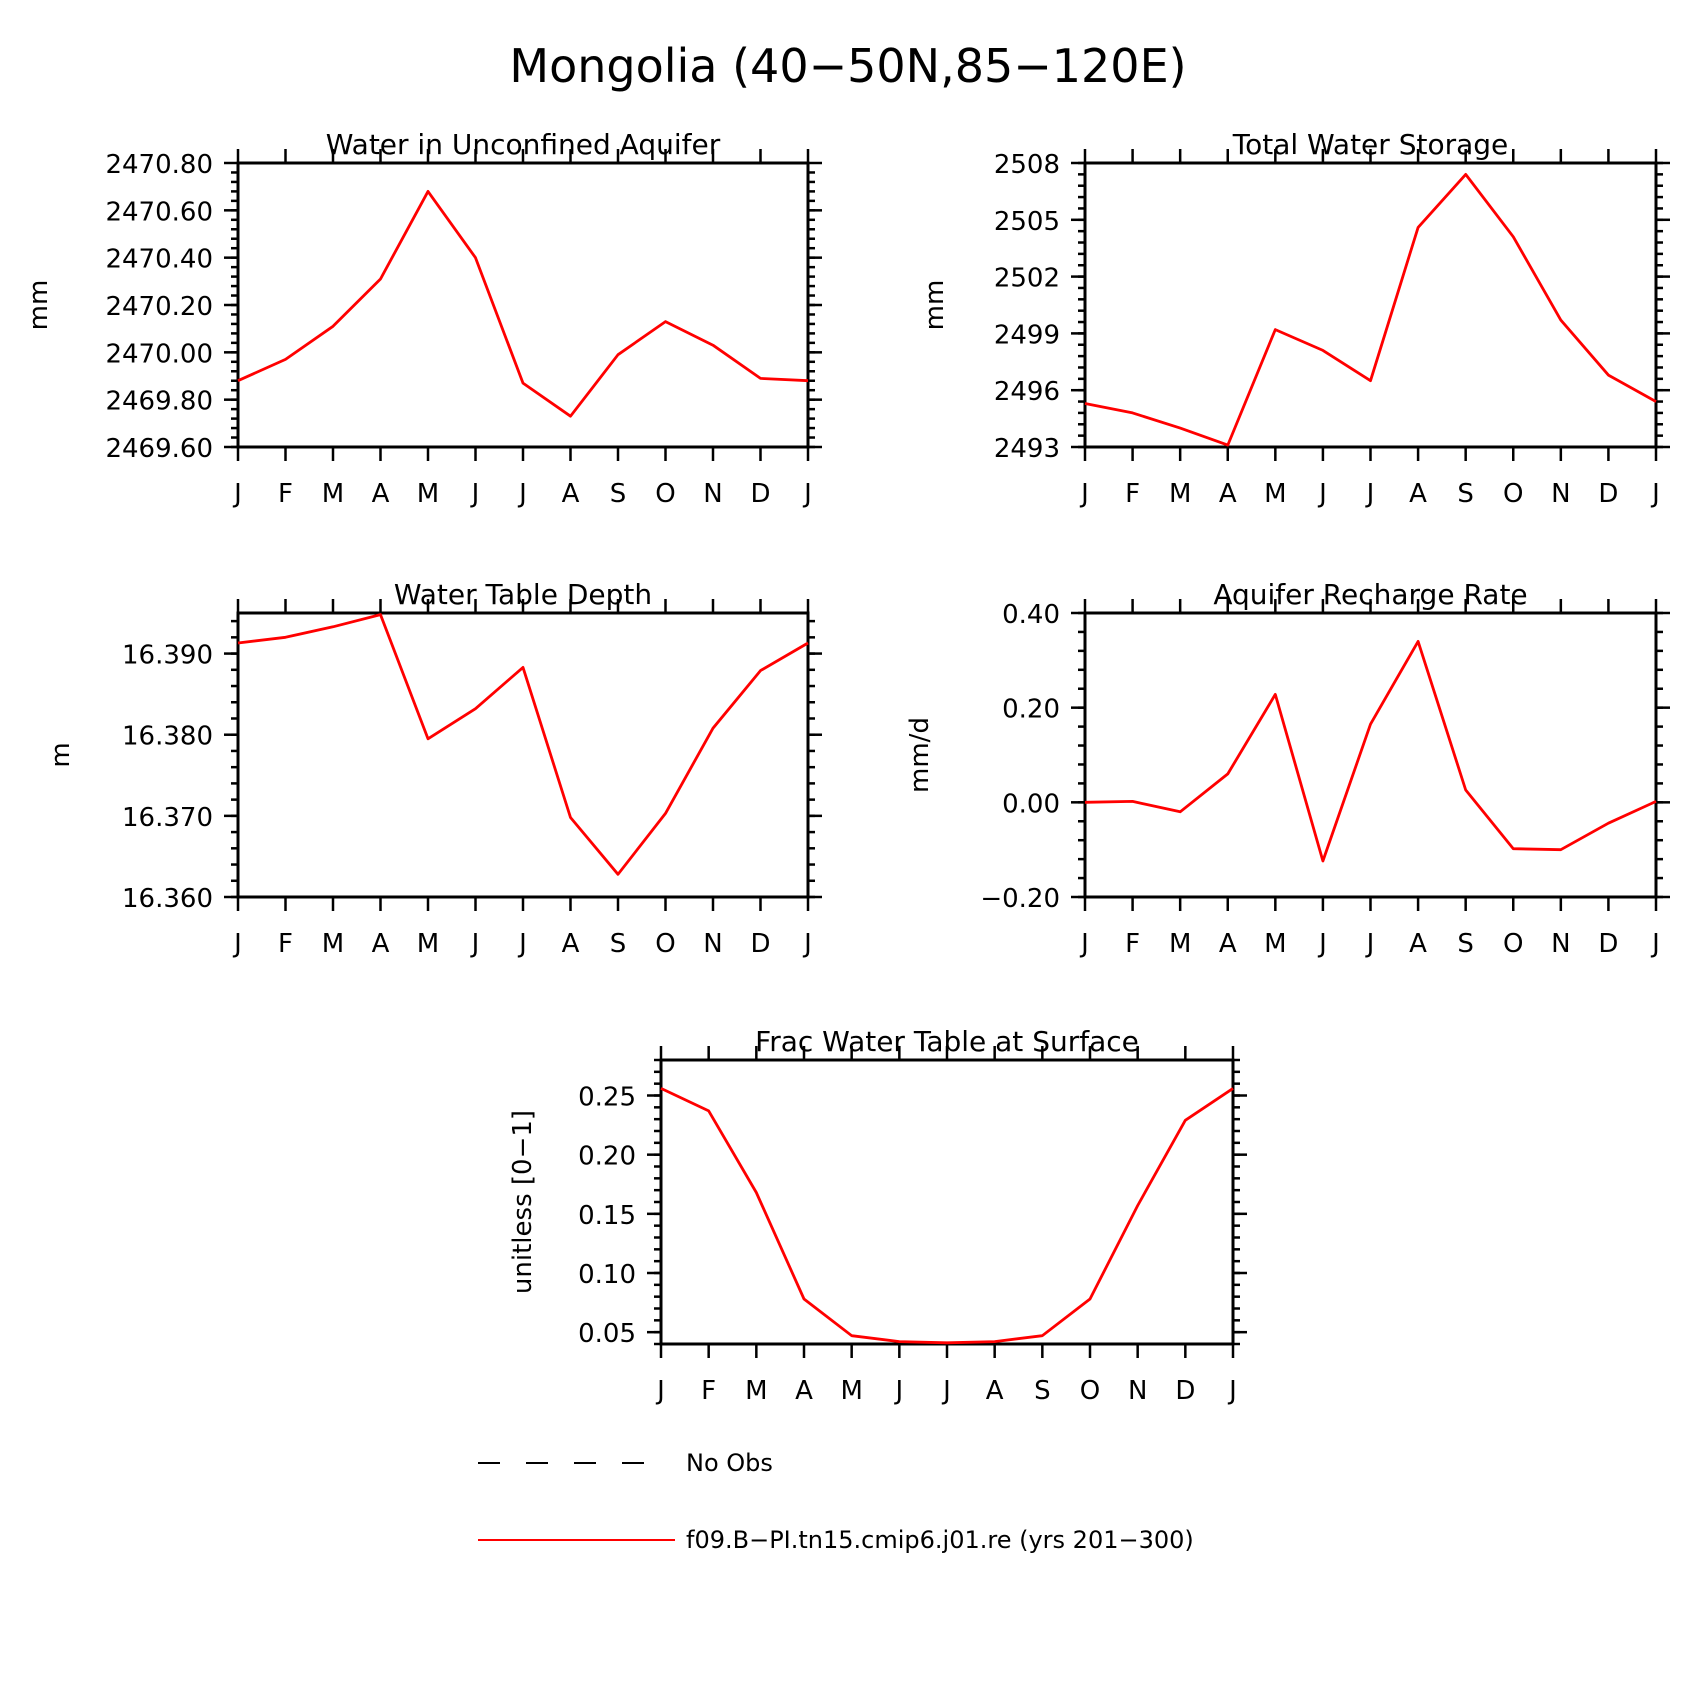  What do you see at coordinates (167, 899) in the screenshot?
I see `y-tick-label: 16.360` at bounding box center [167, 899].